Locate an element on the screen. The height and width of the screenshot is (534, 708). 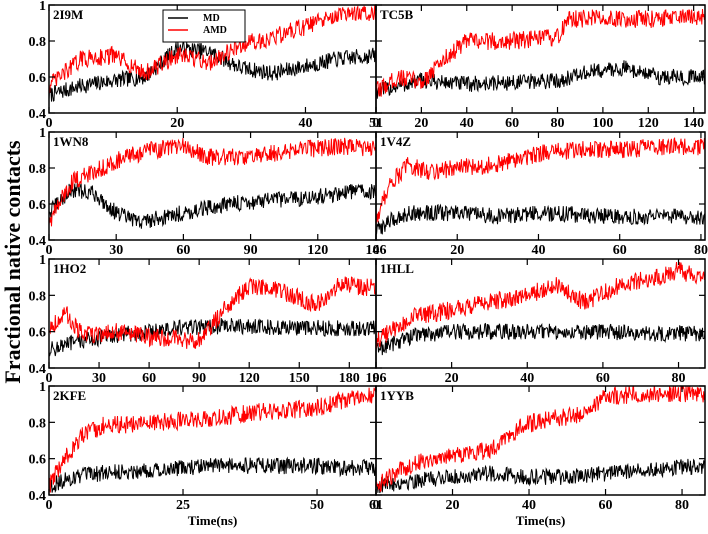
legend-label-md: MD is located at coordinates (211, 18).